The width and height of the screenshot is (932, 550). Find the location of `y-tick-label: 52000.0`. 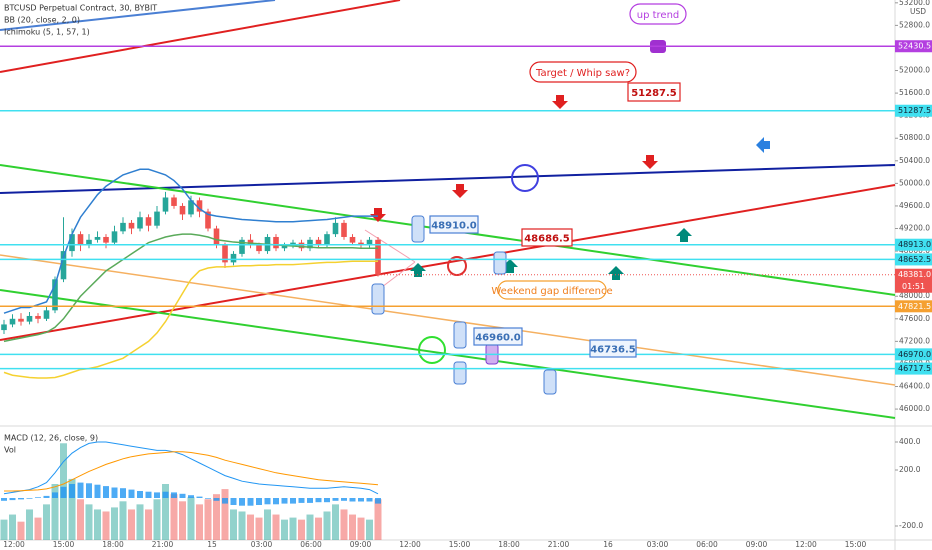

y-tick-label: 52000.0 is located at coordinates (914, 70).